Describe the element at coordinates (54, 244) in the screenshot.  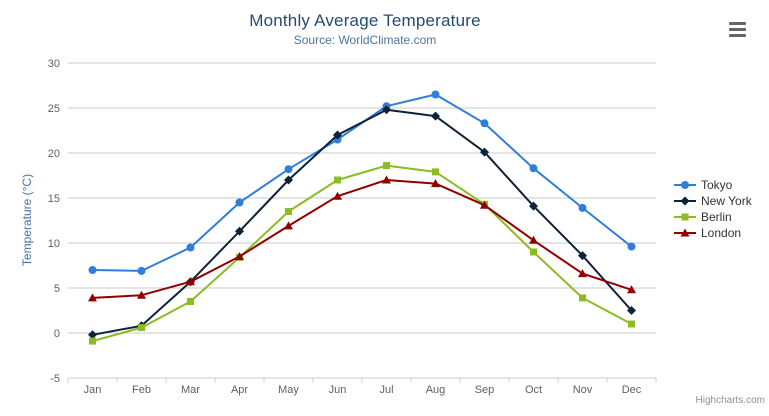
I see `y-axis-label: 10` at that location.